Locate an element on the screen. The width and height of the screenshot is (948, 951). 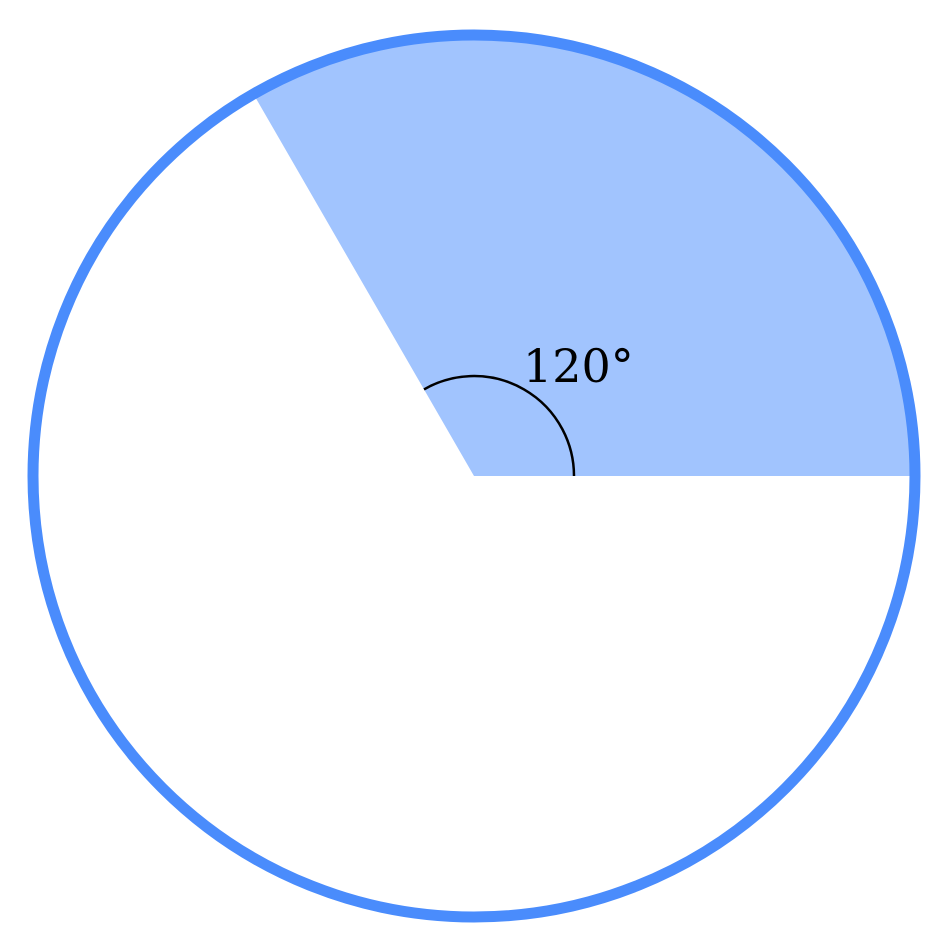
angle-arc is located at coordinates (499, 425).